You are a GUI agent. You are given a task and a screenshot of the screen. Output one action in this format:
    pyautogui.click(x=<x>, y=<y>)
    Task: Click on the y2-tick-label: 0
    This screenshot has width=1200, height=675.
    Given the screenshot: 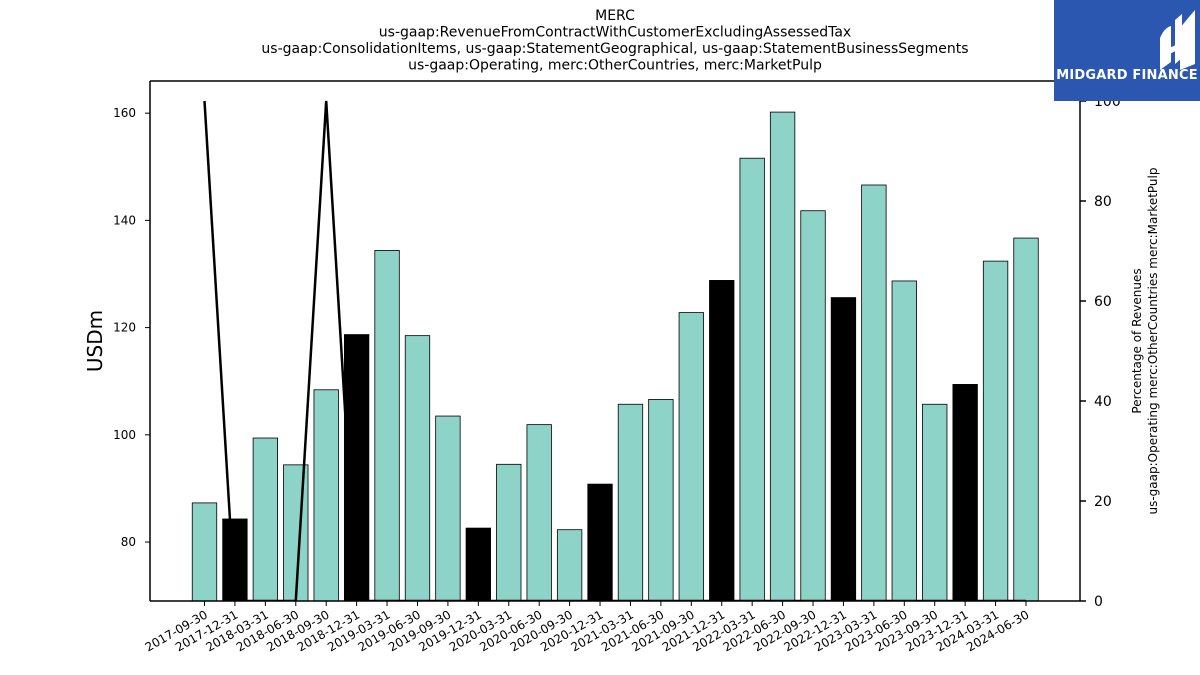 What is the action you would take?
    pyautogui.click(x=1098, y=602)
    